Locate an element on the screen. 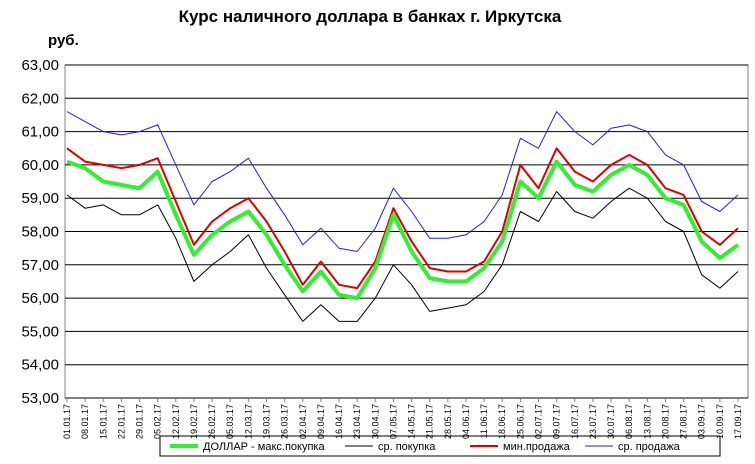 The width and height of the screenshot is (755, 464). x-tick-label: 09.04.17 is located at coordinates (321, 421).